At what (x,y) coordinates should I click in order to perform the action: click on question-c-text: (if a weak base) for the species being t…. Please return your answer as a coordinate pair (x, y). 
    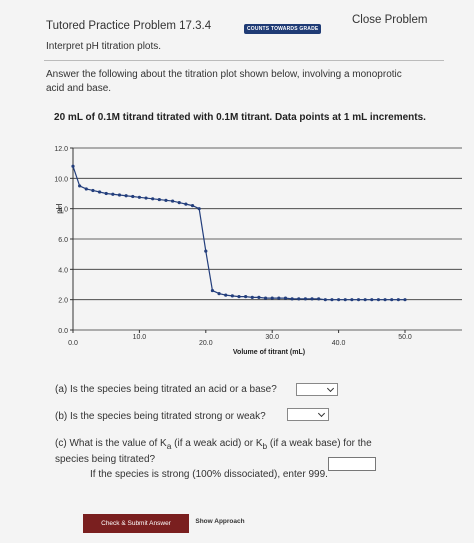
    Looking at the image, I should click on (213, 451).